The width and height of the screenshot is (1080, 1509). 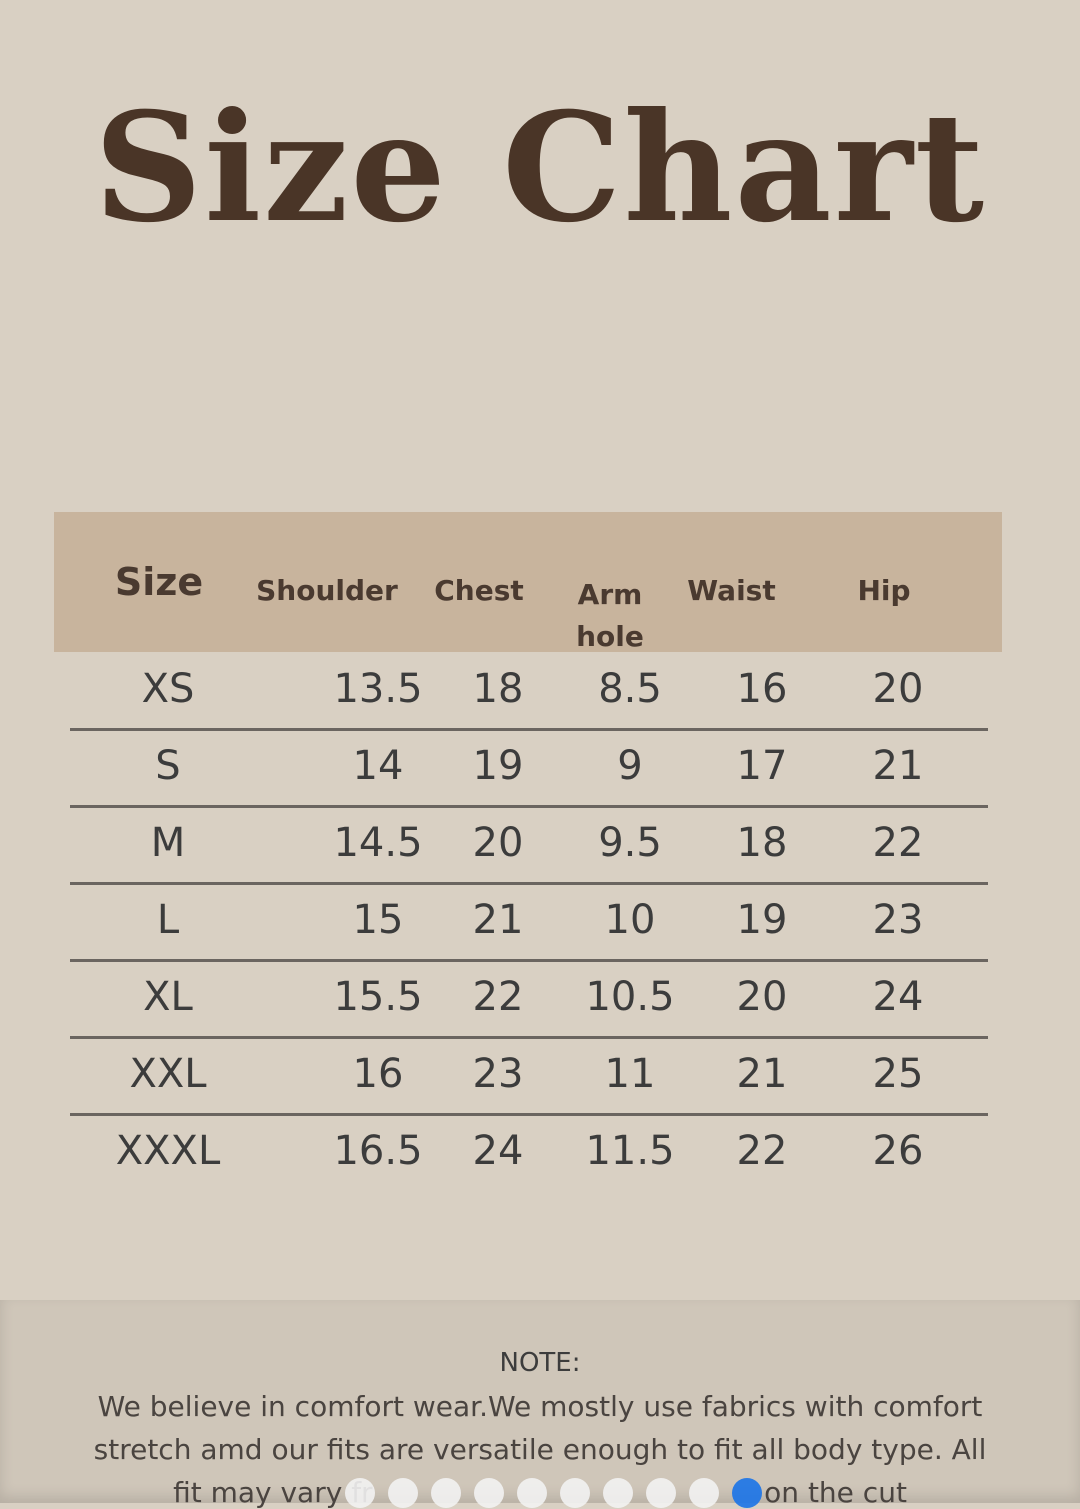 I want to click on cell-waist: 16, so click(x=762, y=689).